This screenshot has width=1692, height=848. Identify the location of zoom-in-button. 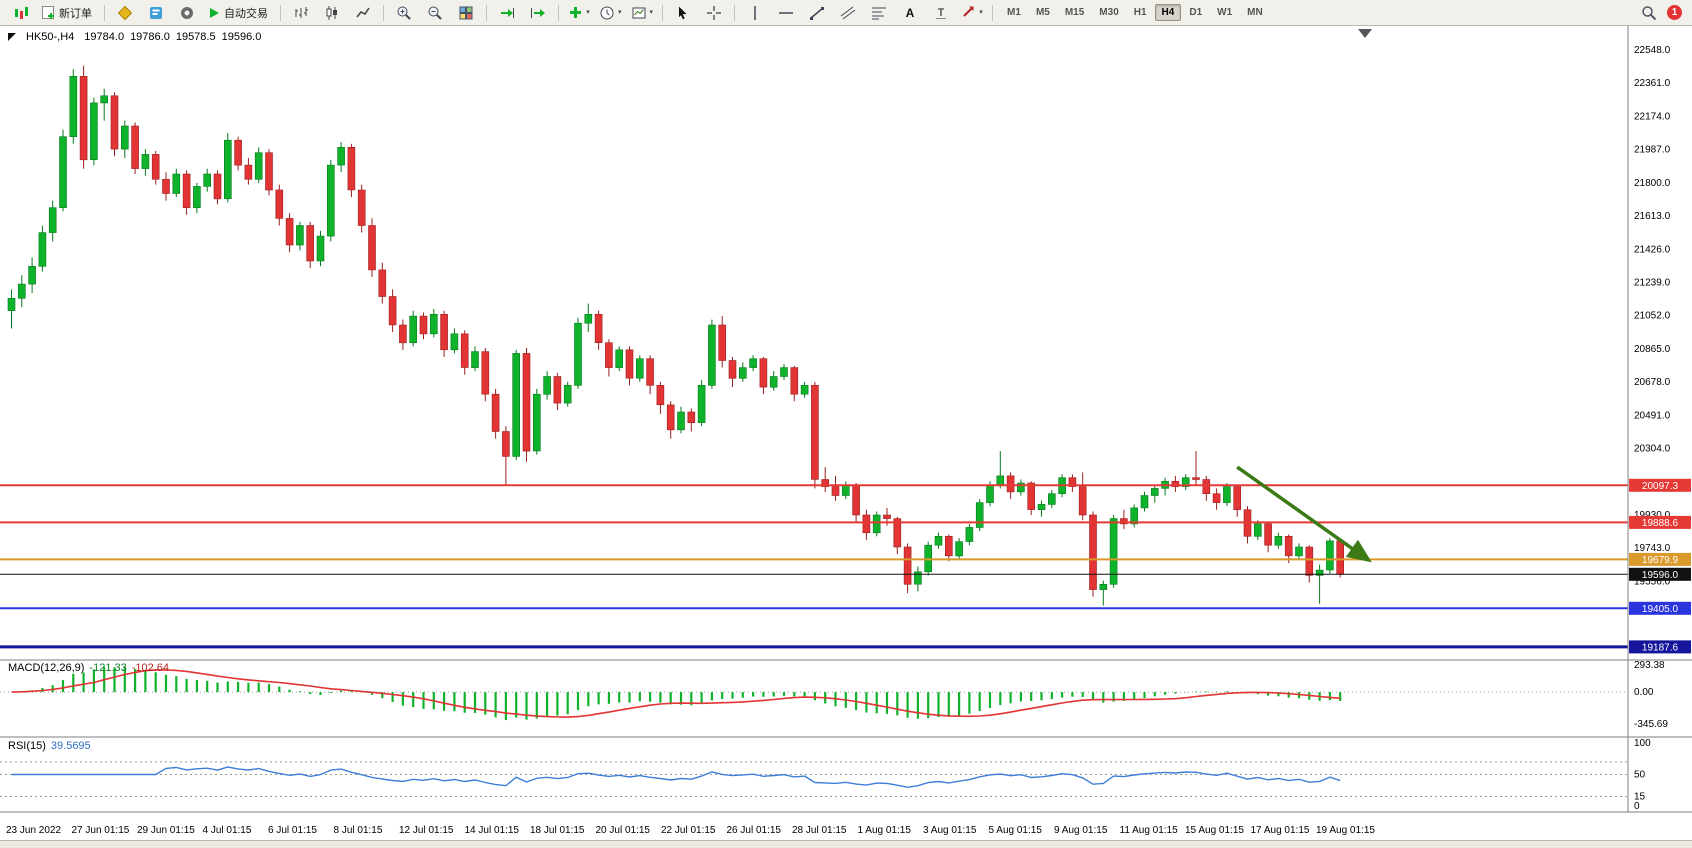
(404, 13).